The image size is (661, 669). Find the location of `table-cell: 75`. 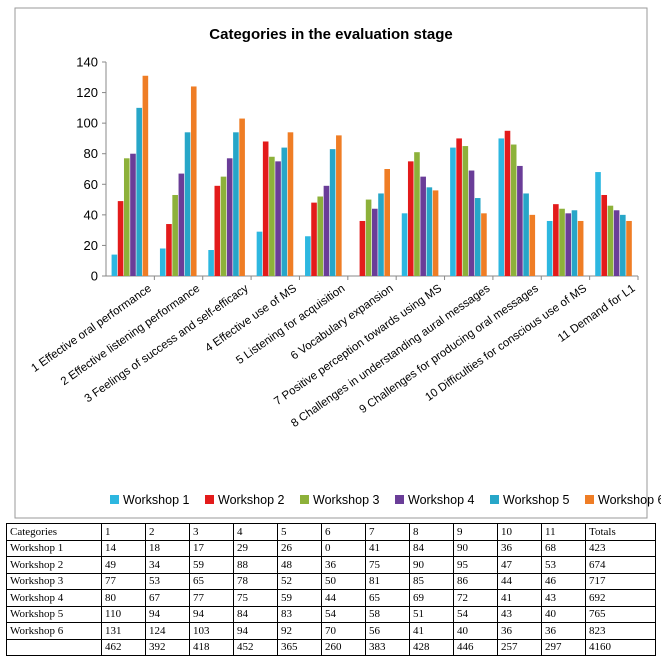

table-cell: 75 is located at coordinates (387, 565).